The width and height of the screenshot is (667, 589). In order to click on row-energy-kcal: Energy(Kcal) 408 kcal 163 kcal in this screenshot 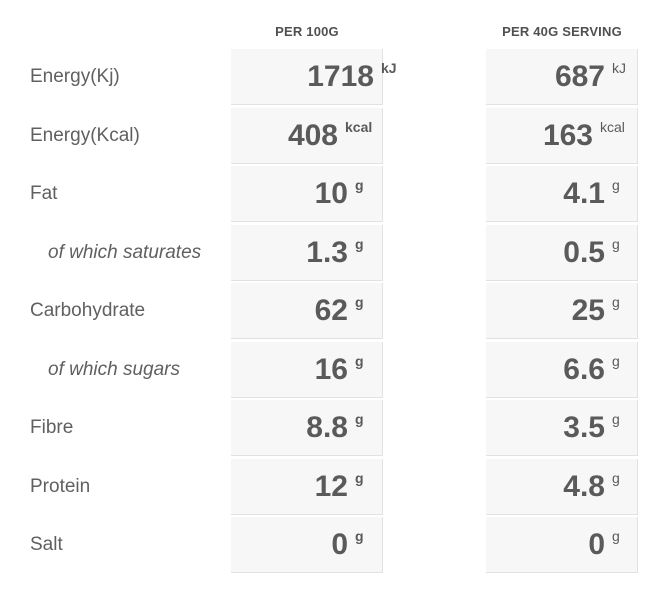, I will do `click(333, 136)`.